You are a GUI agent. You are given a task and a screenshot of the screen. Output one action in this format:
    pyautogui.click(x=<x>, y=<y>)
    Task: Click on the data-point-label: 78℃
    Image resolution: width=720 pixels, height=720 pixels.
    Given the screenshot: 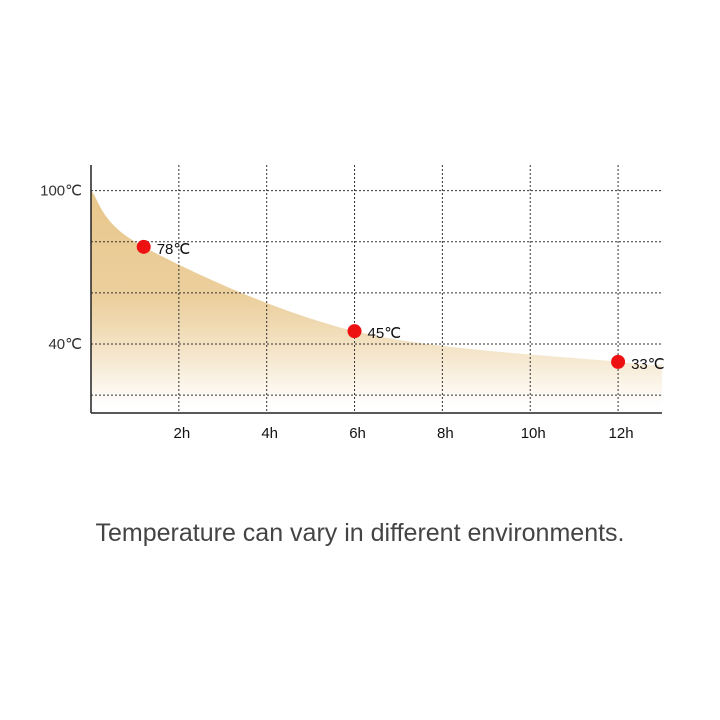 What is the action you would take?
    pyautogui.click(x=174, y=249)
    